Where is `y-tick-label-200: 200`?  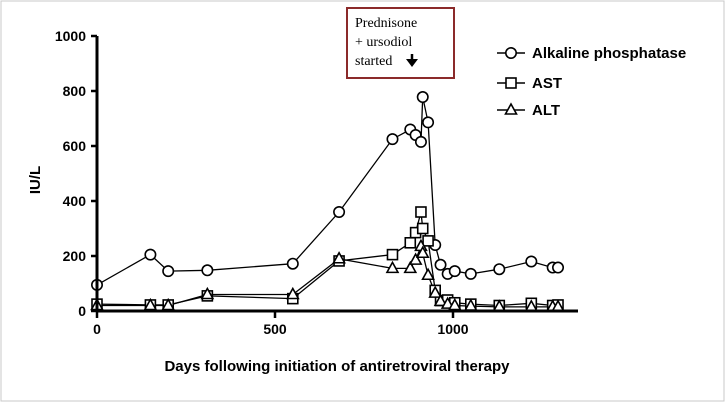 y-tick-label-200: 200 is located at coordinates (75, 256).